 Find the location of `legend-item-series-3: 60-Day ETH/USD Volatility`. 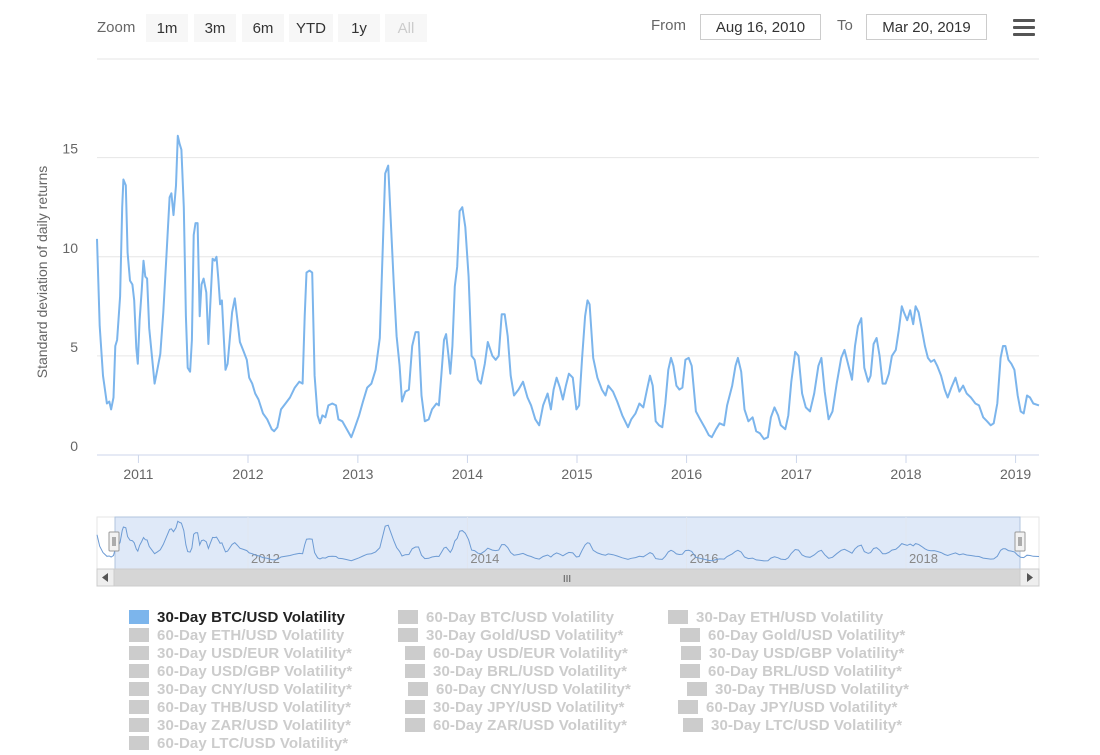

legend-item-series-3: 60-Day ETH/USD Volatility is located at coordinates (236, 635).